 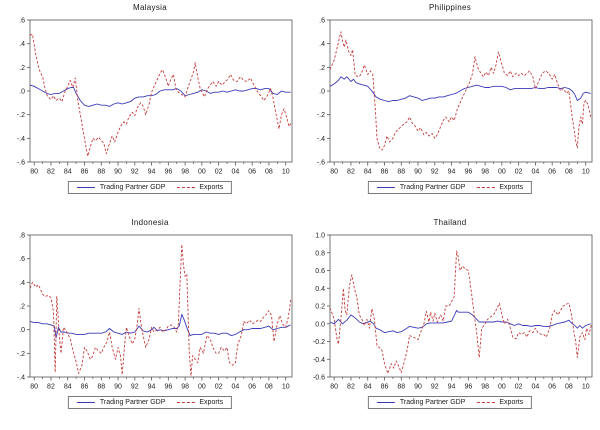 I want to click on y-tick-label: 0.4, so click(x=320, y=289).